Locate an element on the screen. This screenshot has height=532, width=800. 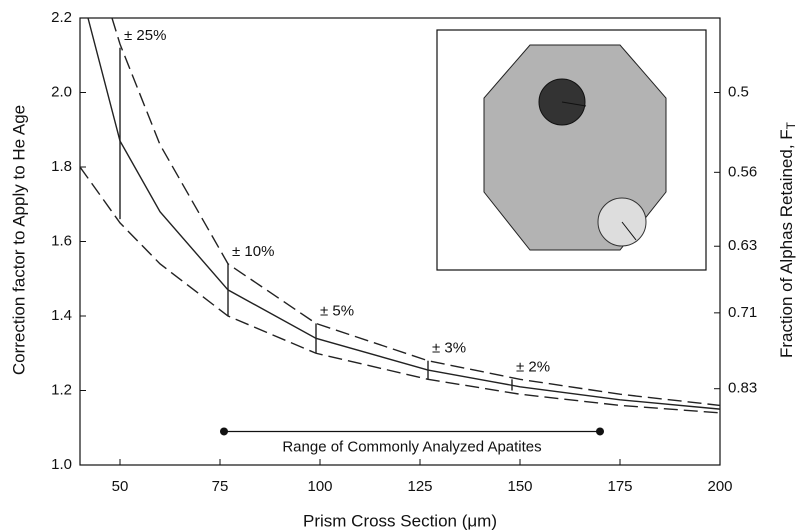
y-axis-label: Correction factor to Apply to He Age is located at coordinates (18, 240).